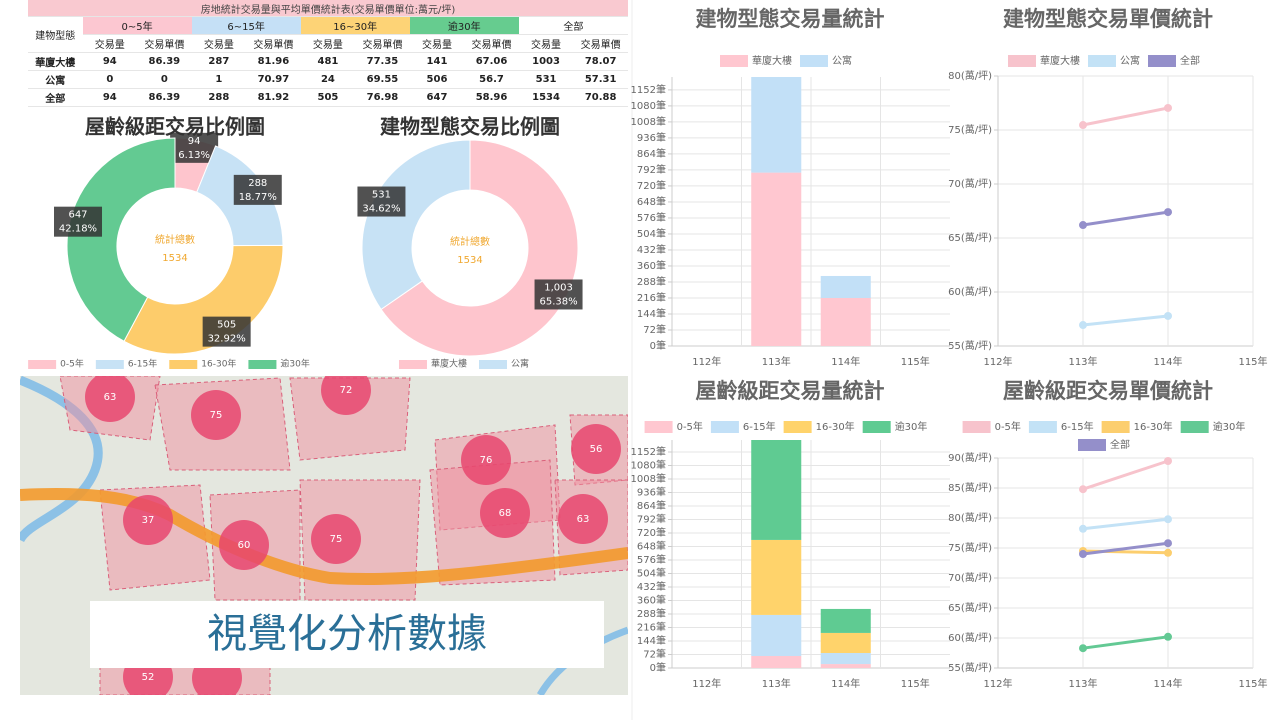 The width and height of the screenshot is (1280, 720). What do you see at coordinates (328, 61) in the screenshot?
I see `cell: 481` at bounding box center [328, 61].